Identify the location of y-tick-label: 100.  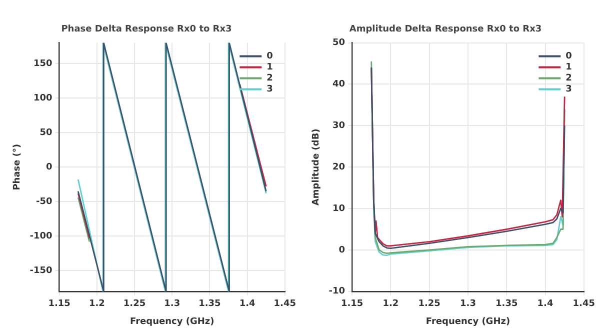
(43, 98).